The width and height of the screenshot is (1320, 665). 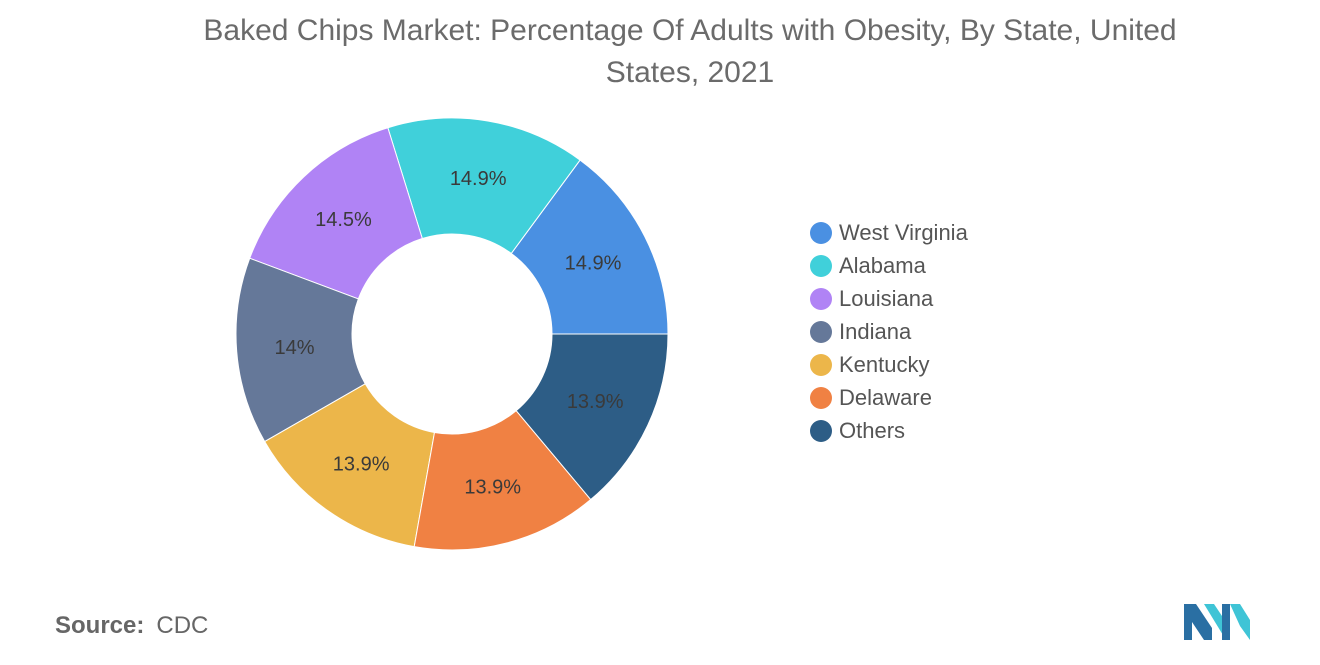 What do you see at coordinates (886, 298) in the screenshot?
I see `legend-label: Louisiana` at bounding box center [886, 298].